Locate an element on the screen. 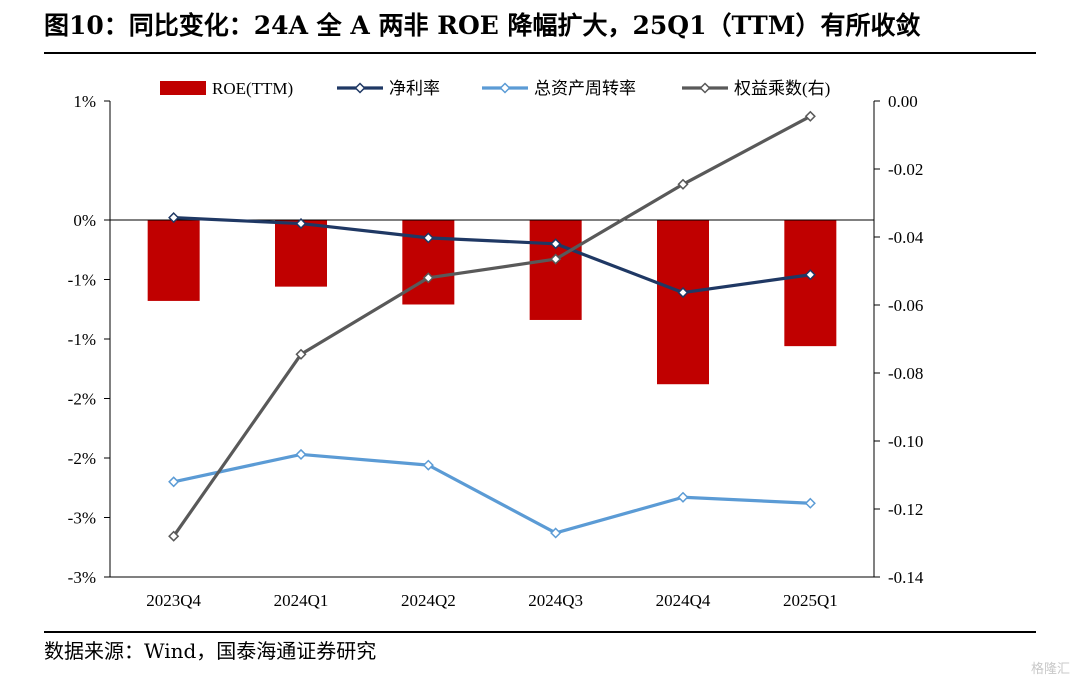 This screenshot has width=1080, height=681. left-tick-label: 0% is located at coordinates (84, 220).